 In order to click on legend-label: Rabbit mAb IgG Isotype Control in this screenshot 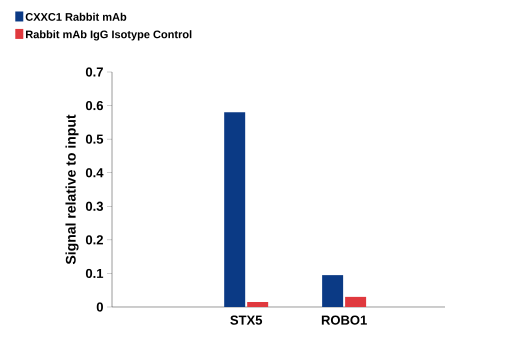, I will do `click(109, 35)`.